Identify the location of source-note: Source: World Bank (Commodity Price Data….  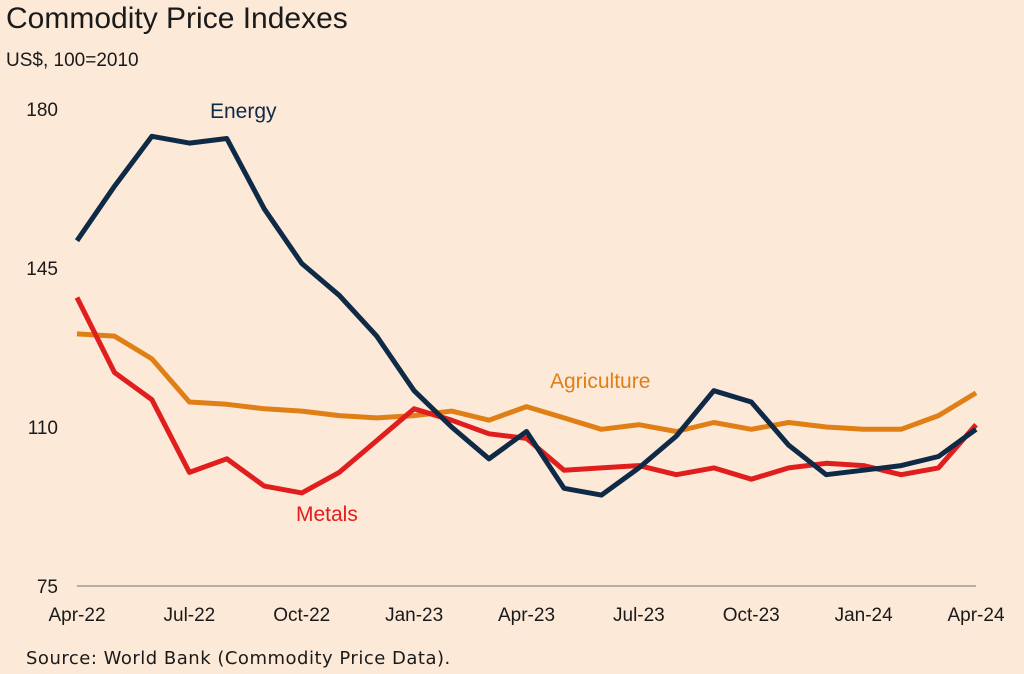
(238, 658).